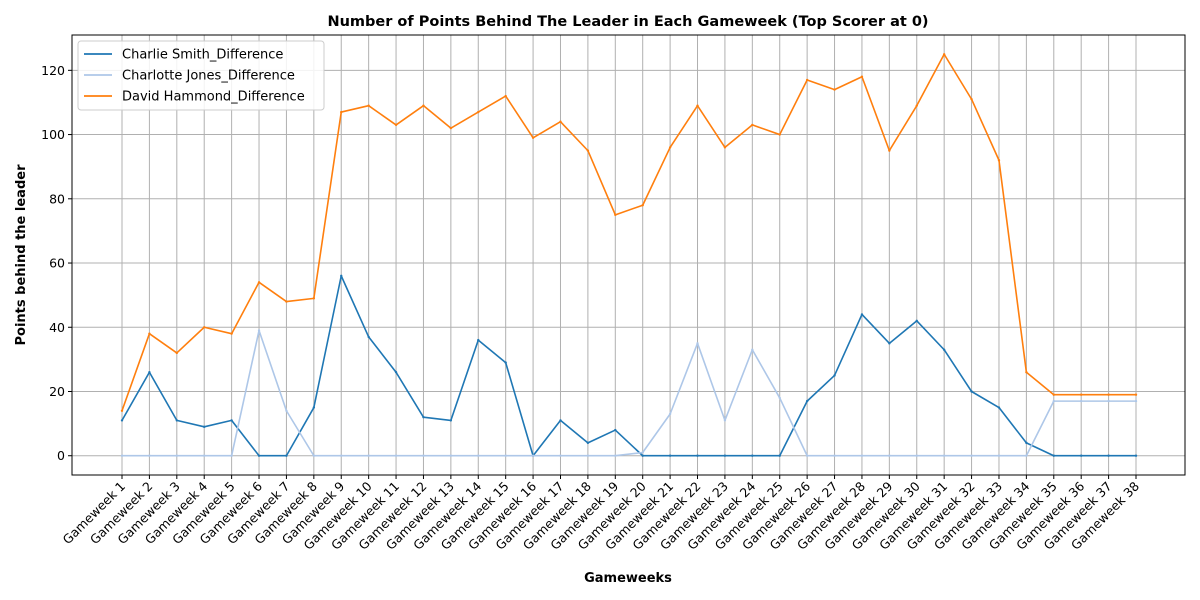 The height and width of the screenshot is (600, 1200). What do you see at coordinates (61, 455) in the screenshot?
I see `y-tick-label: 0` at bounding box center [61, 455].